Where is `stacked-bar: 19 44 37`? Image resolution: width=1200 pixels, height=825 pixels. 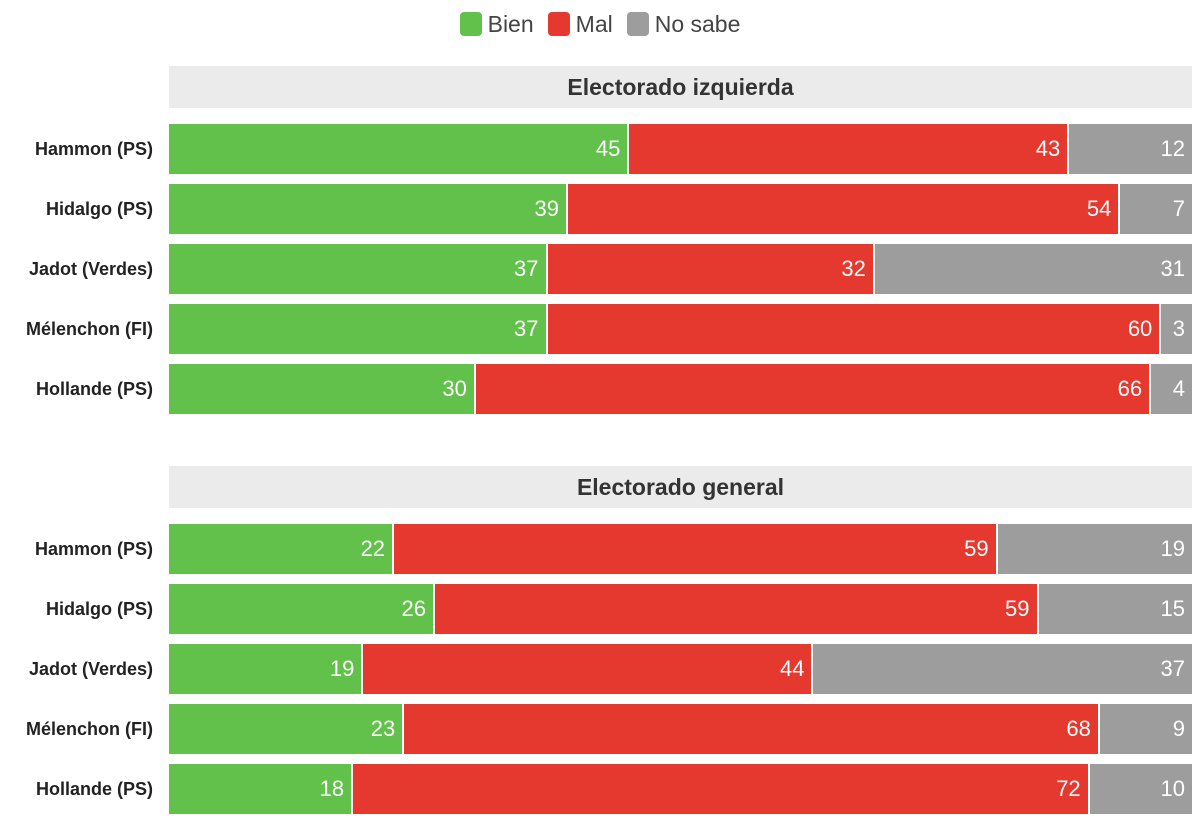 stacked-bar: 19 44 37 is located at coordinates (680, 669).